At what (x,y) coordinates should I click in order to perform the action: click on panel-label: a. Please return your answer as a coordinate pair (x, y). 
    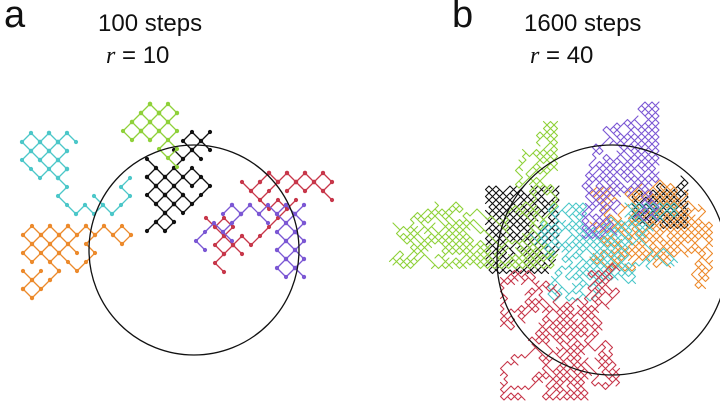
    Looking at the image, I should click on (15, 18).